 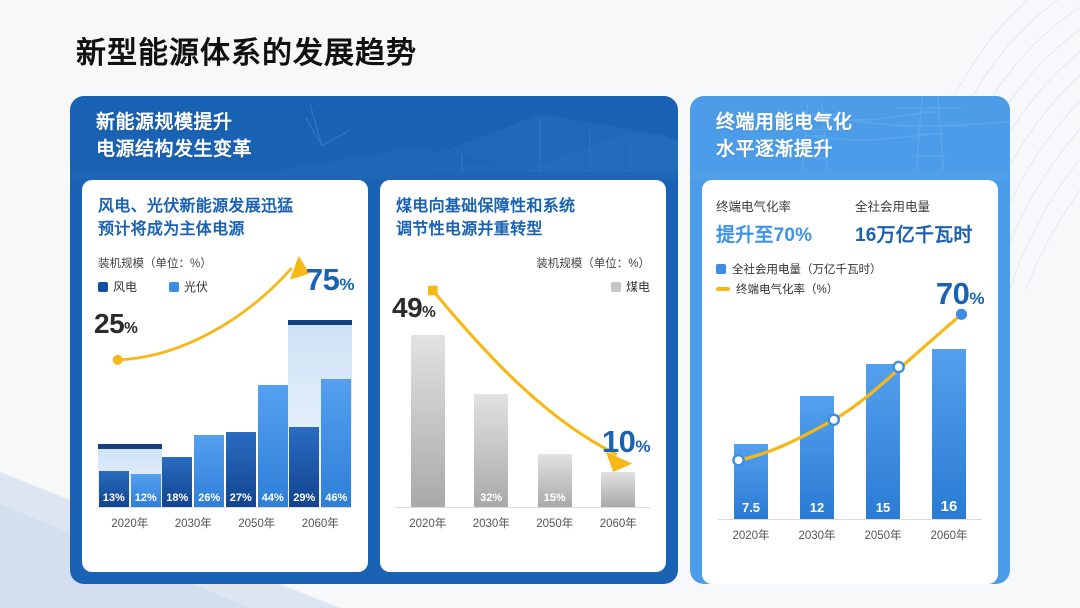 I want to click on bar-group-2050: 27% 44%, so click(x=257, y=386).